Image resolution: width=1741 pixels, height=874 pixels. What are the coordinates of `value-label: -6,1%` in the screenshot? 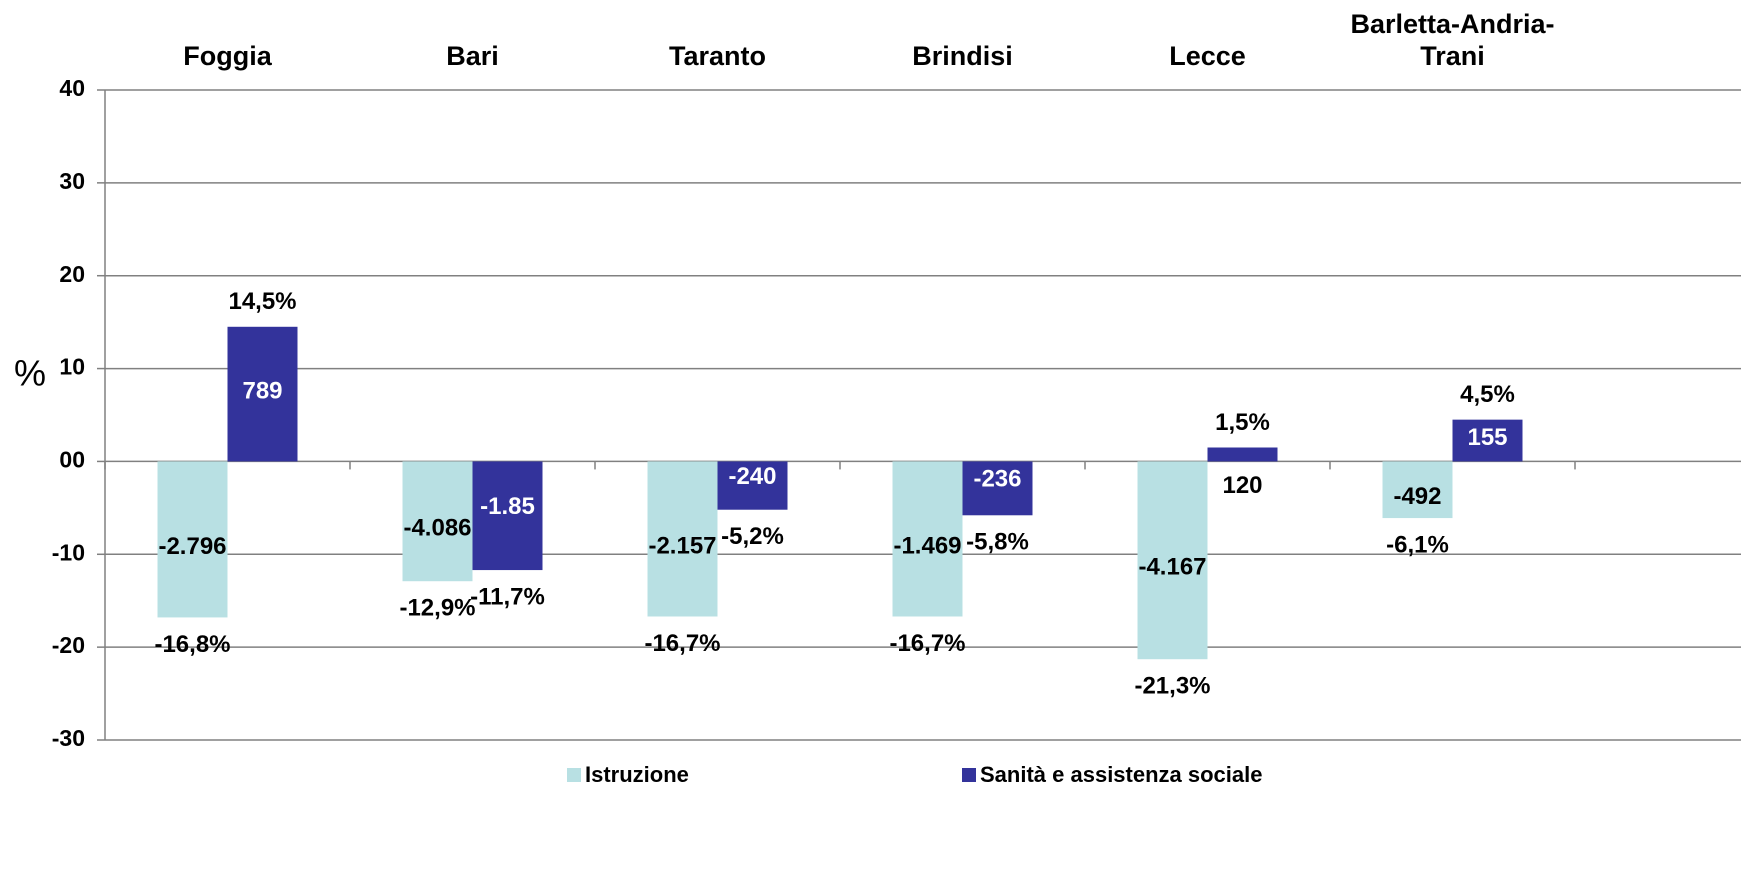 It's located at (1417, 544).